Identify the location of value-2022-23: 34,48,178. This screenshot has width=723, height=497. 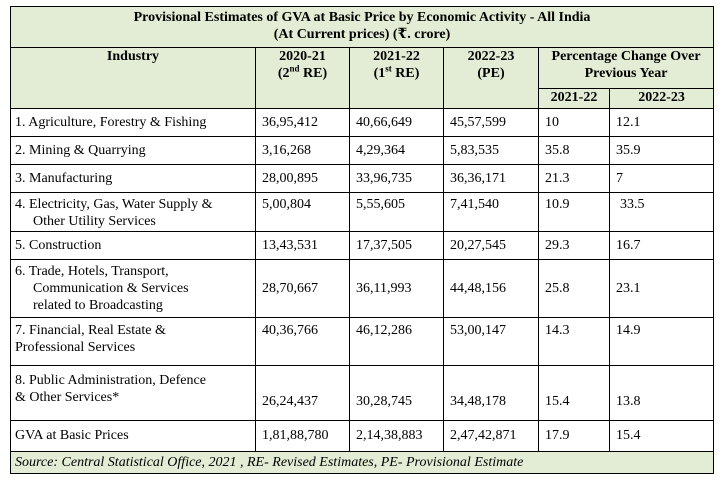
(491, 393).